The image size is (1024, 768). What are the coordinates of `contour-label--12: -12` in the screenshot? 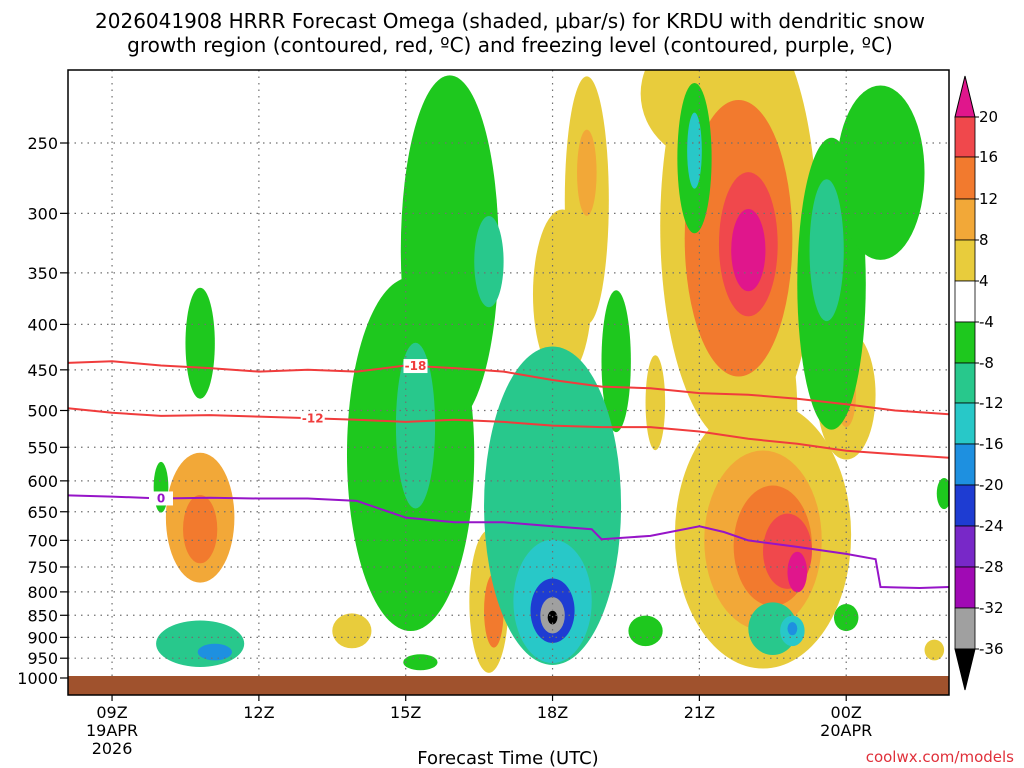 It's located at (313, 418).